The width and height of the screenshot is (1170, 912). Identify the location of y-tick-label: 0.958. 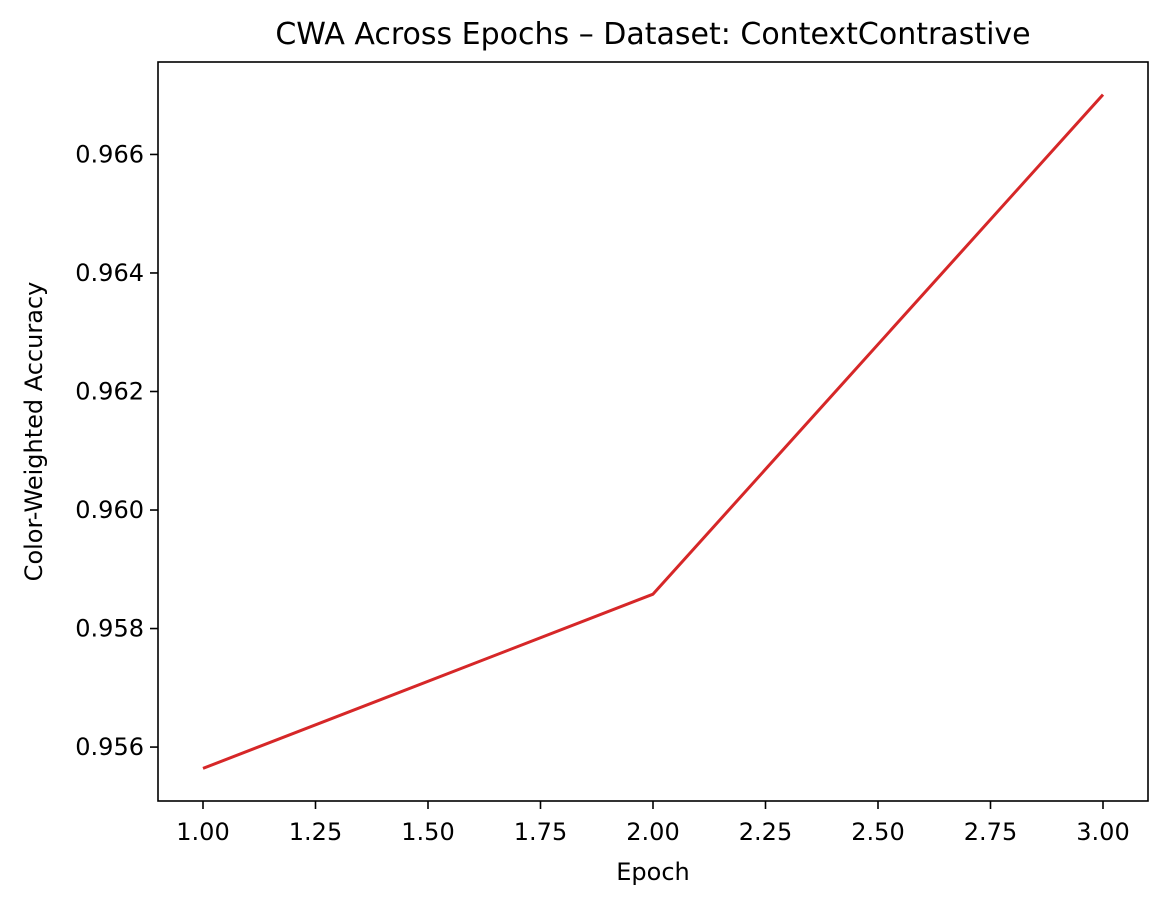
(109, 629).